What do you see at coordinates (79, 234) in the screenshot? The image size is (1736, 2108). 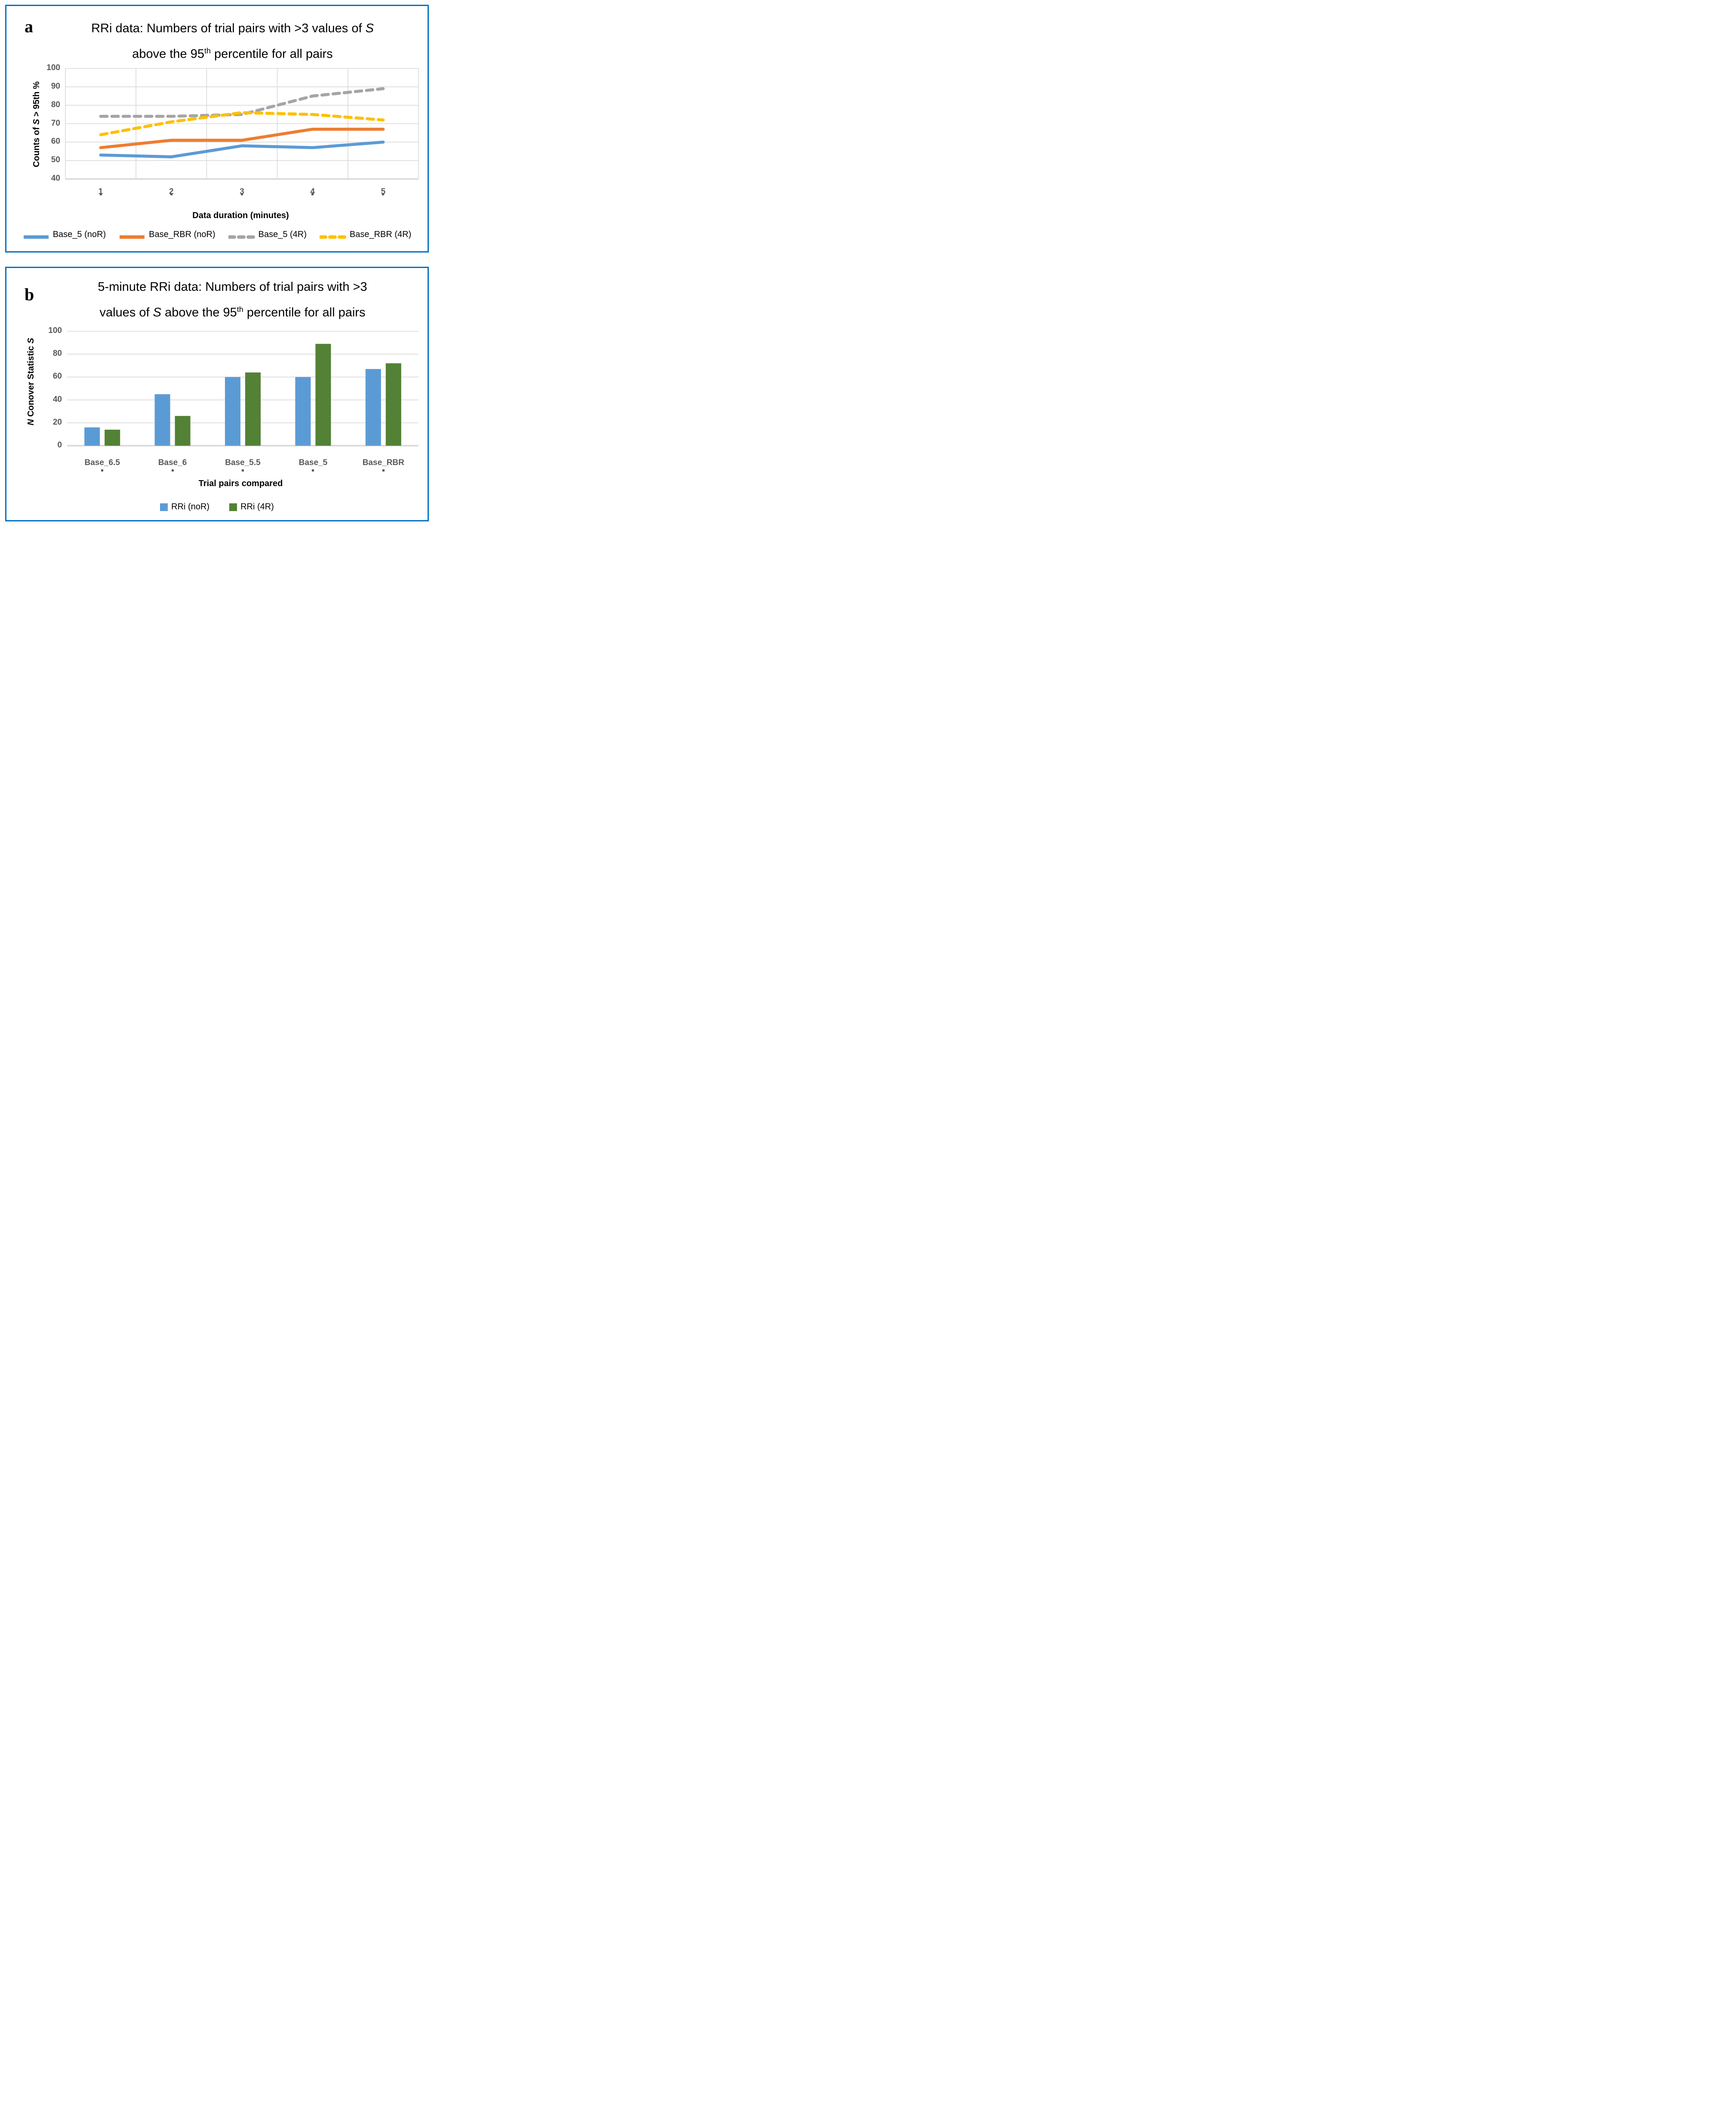 I see `legend-label: Base_5 (noR)` at bounding box center [79, 234].